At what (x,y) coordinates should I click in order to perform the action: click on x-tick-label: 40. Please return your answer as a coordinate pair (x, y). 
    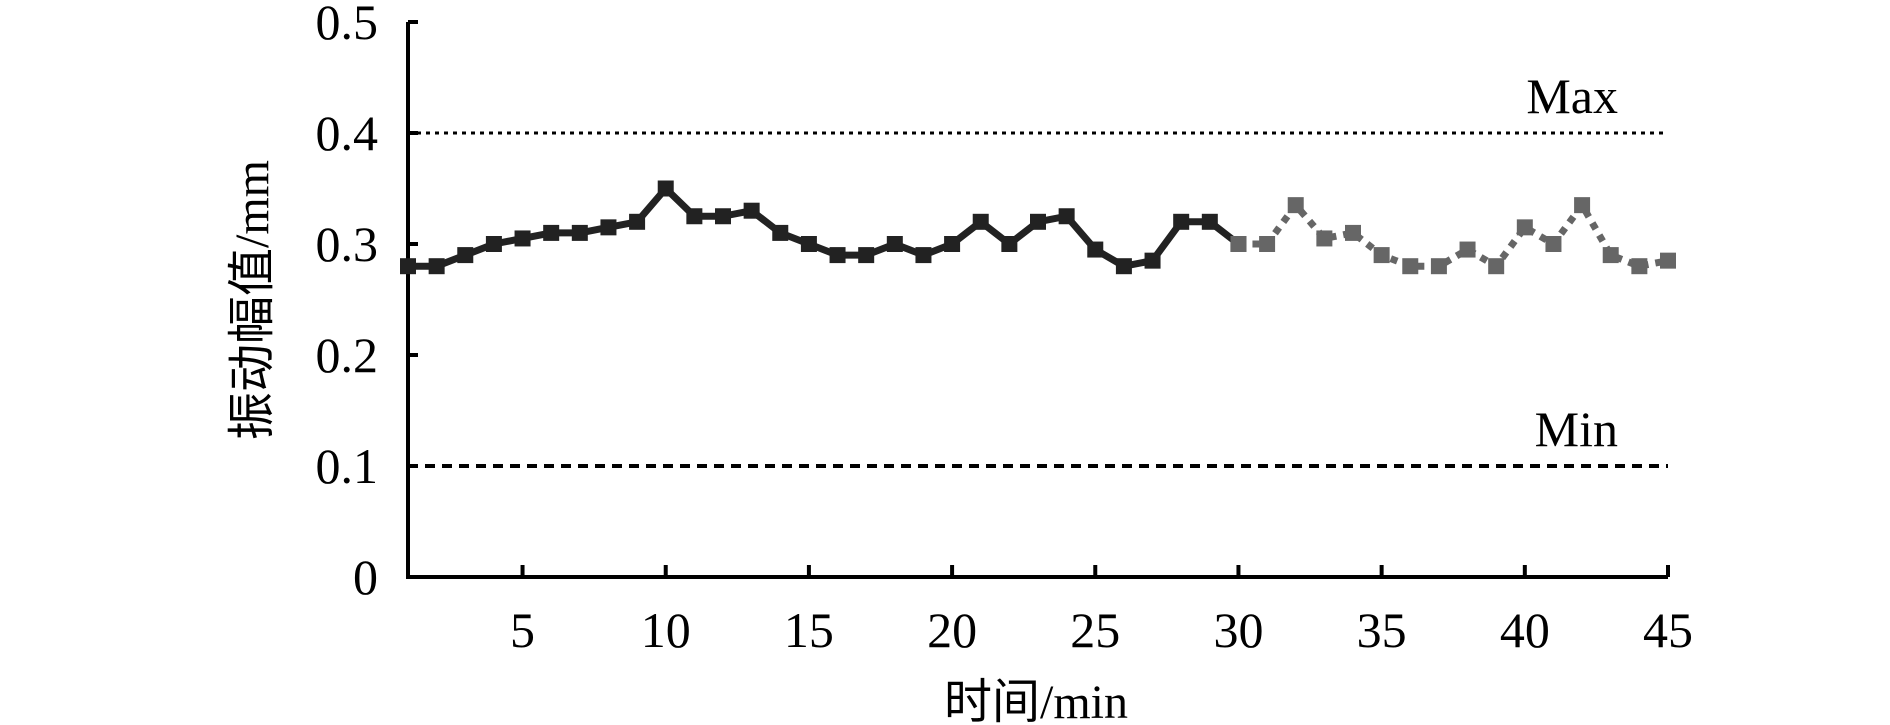
    Looking at the image, I should click on (1525, 630).